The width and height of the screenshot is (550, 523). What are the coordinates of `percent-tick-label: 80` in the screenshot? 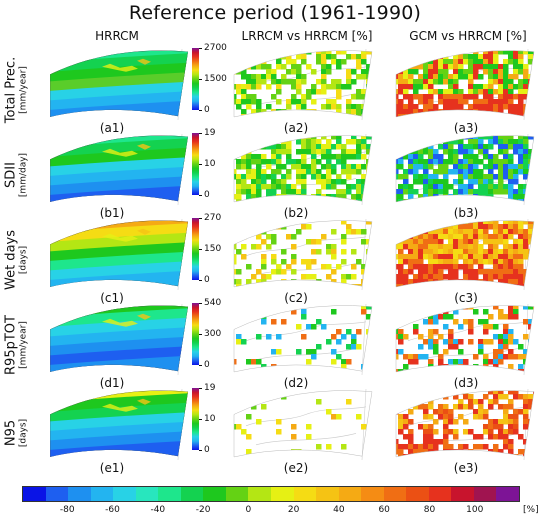 It's located at (429, 510).